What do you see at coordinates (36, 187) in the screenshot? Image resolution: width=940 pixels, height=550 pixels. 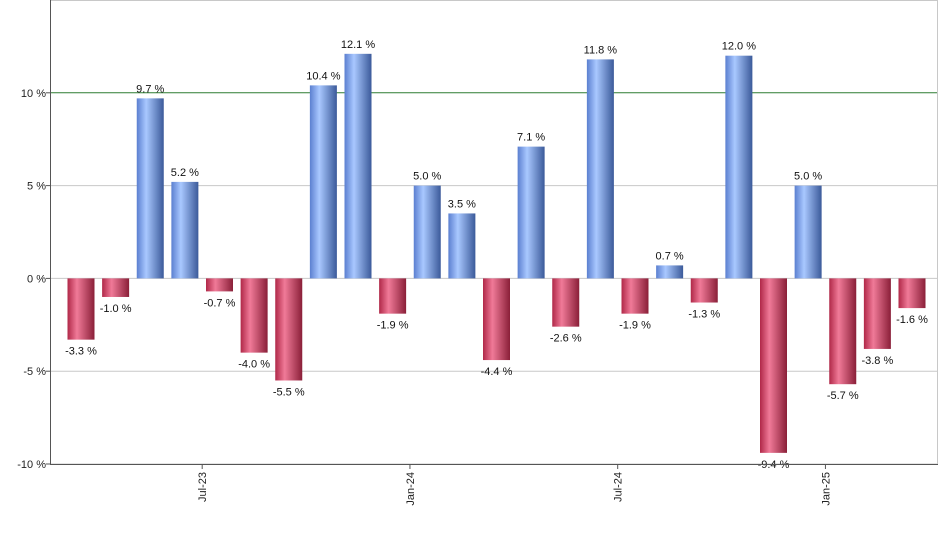 I see `y-tick-label: 5 %` at bounding box center [36, 187].